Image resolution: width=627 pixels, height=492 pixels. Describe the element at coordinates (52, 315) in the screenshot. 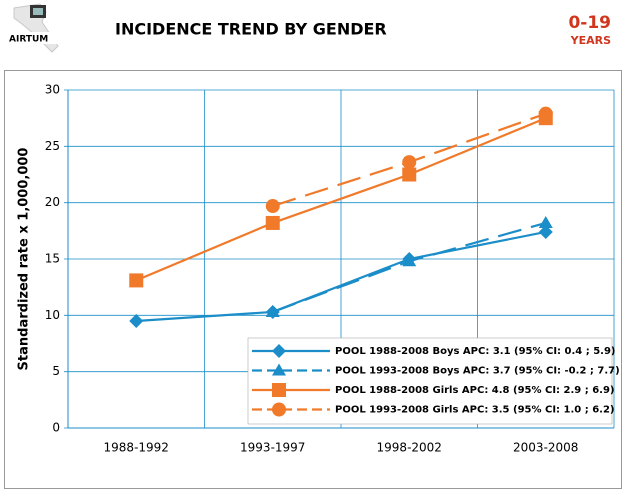

I see `y-tick-label: 10` at that location.